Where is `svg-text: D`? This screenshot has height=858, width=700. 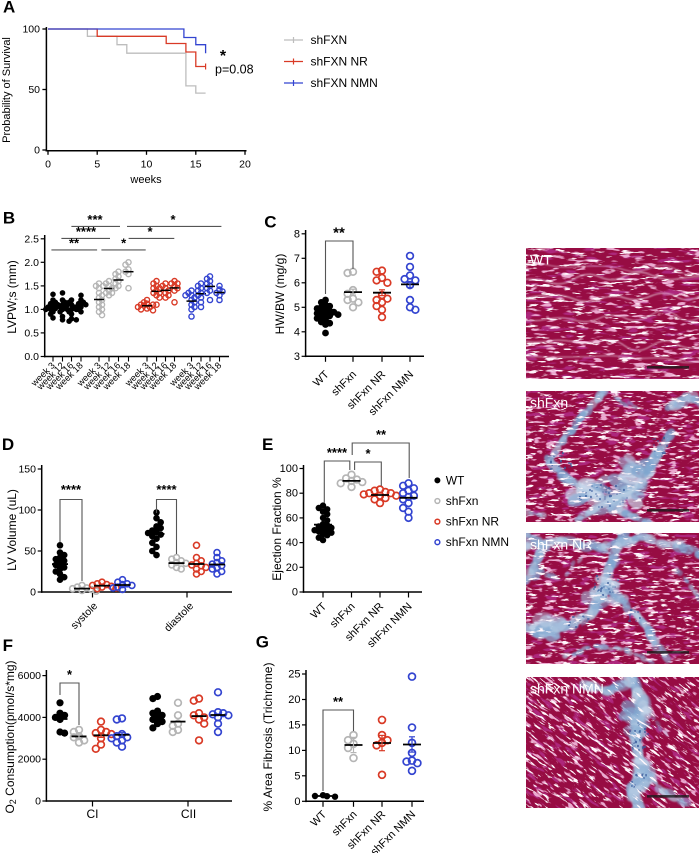
svg-text: D is located at coordinates (8, 444).